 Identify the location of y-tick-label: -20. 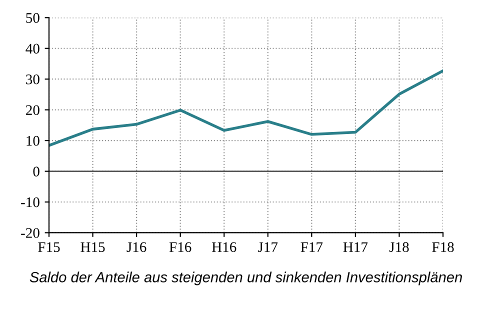
(30, 233).